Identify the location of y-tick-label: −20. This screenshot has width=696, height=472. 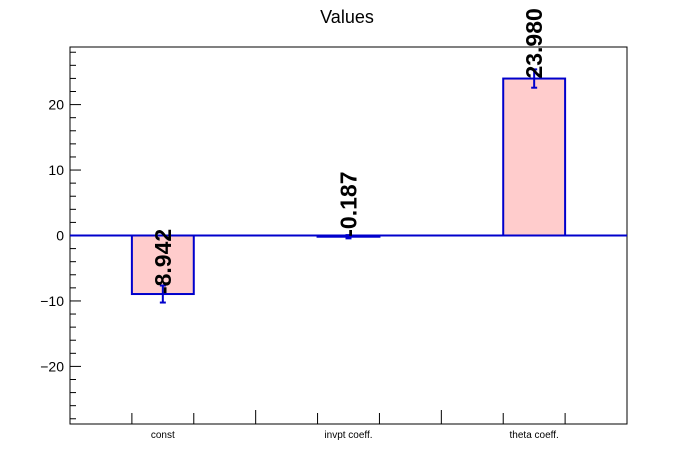
(52, 366).